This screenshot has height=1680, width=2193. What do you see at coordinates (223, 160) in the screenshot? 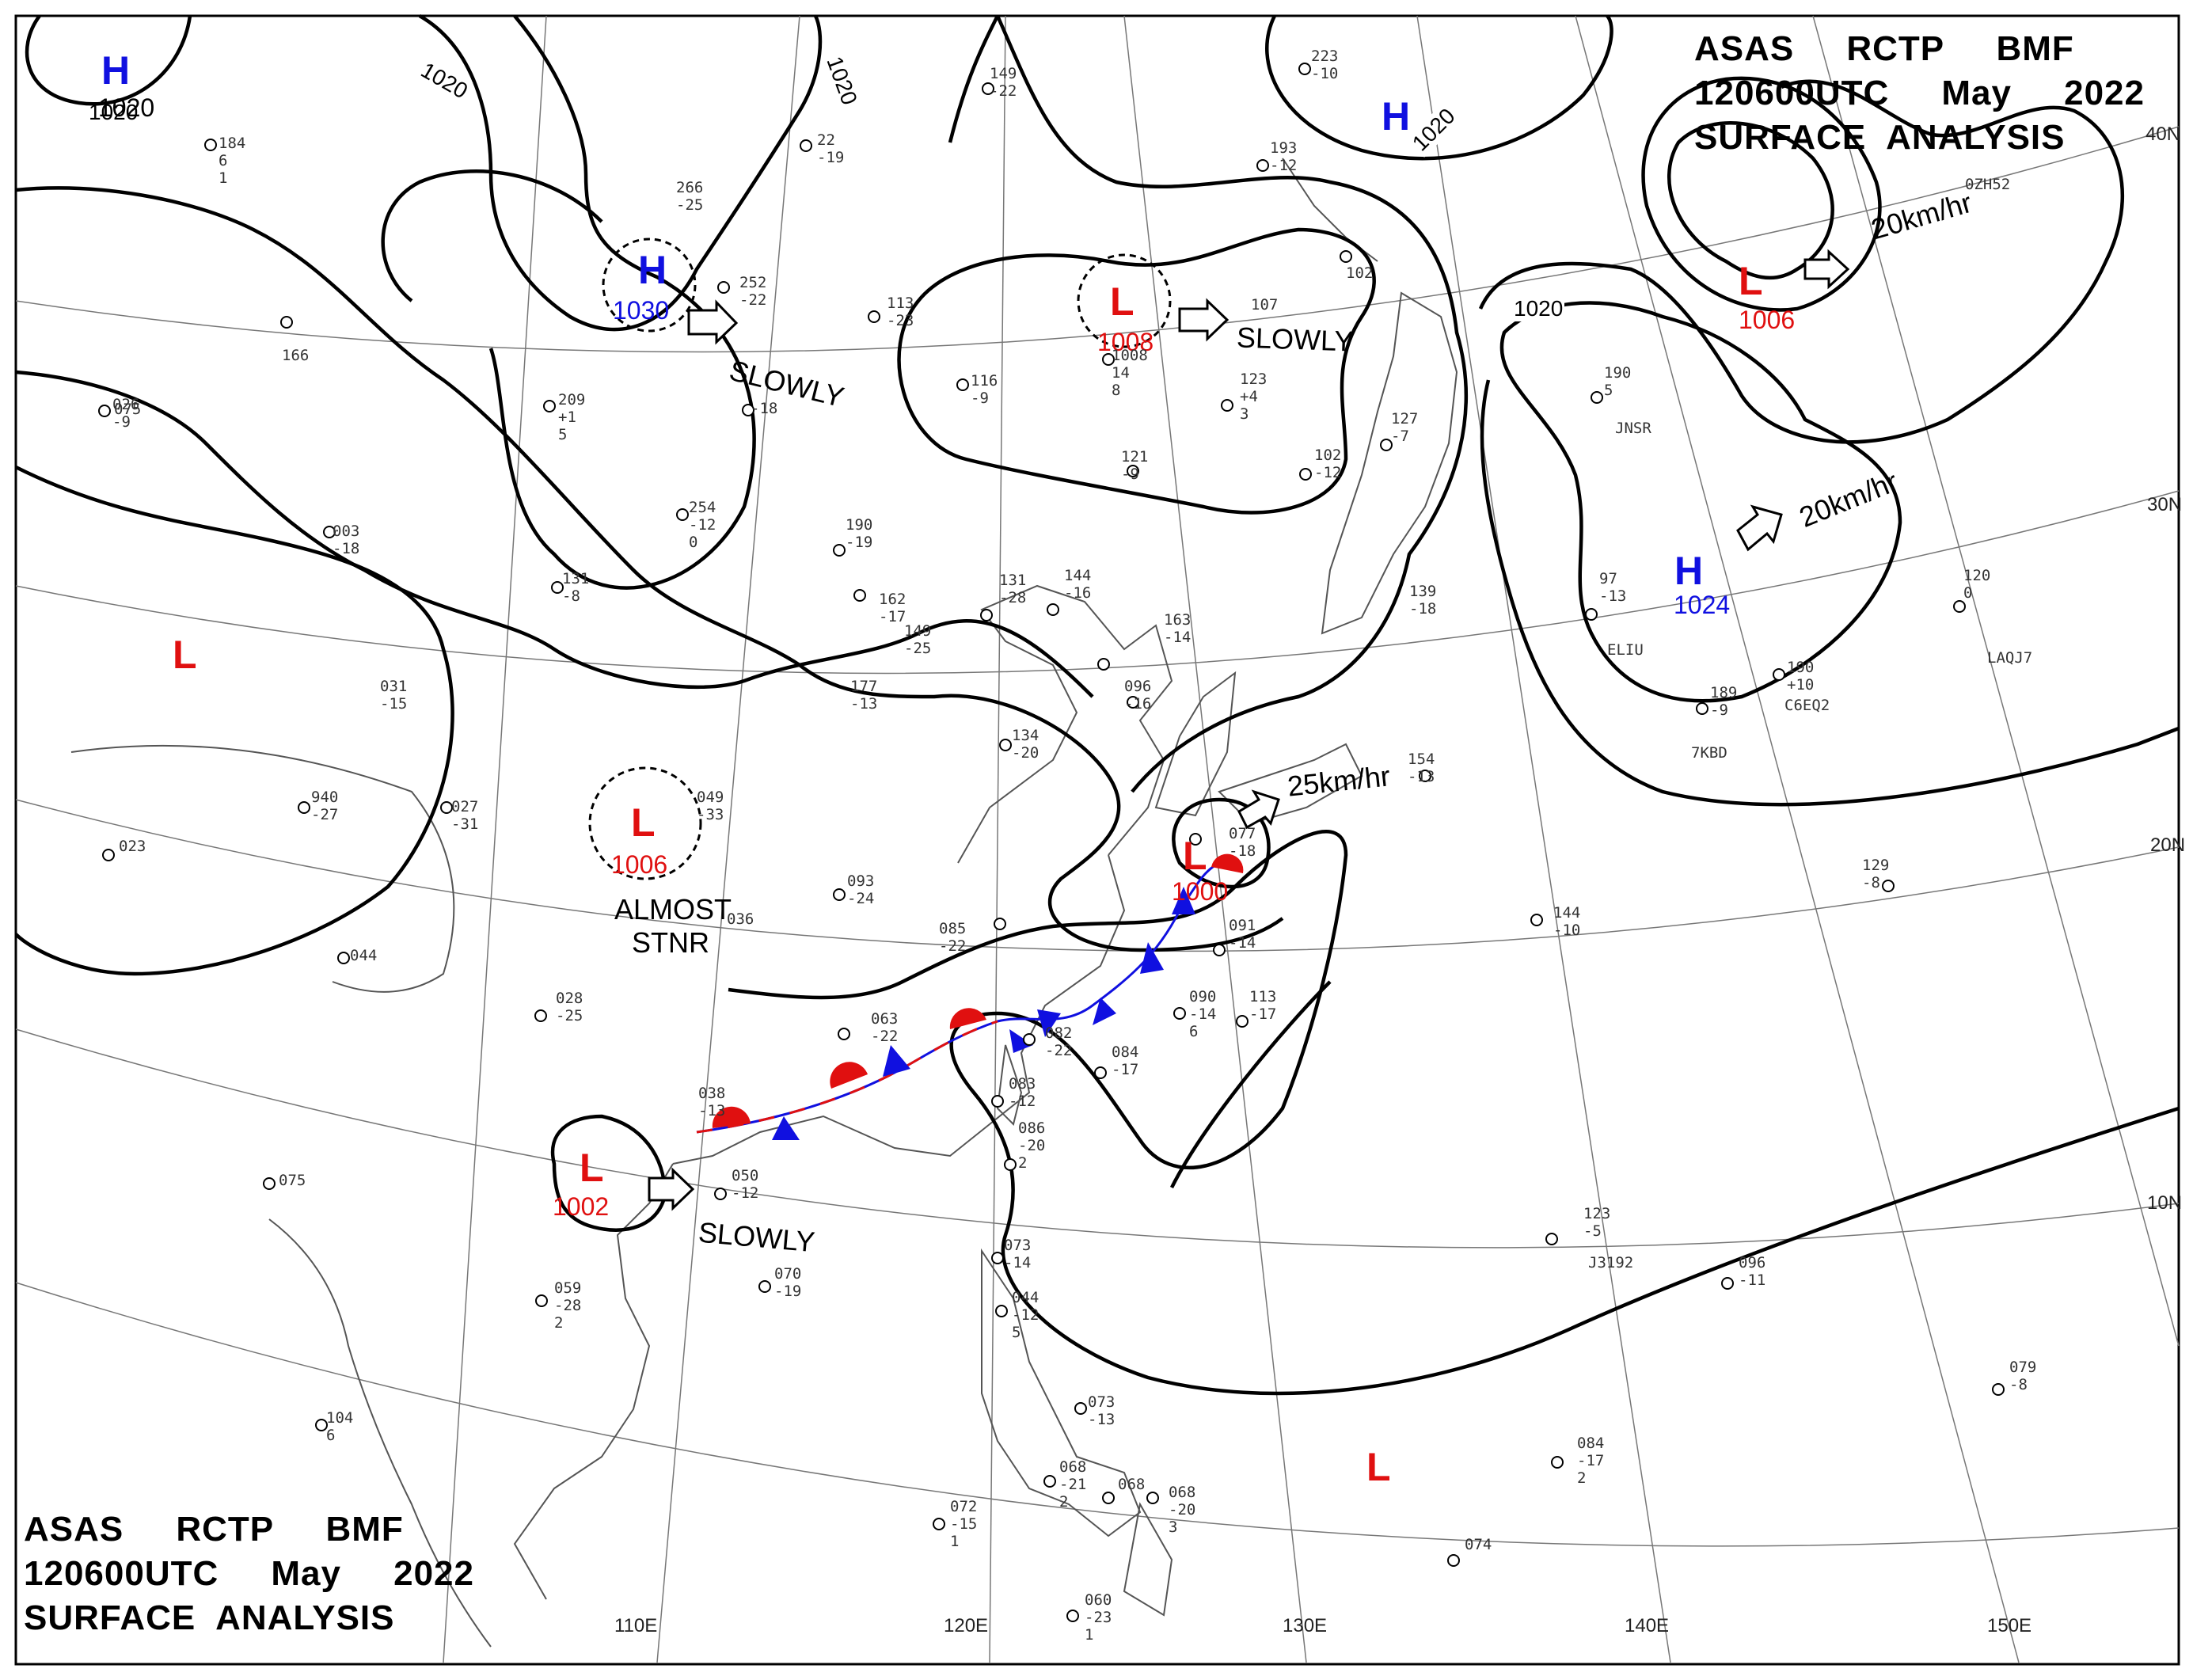
I see `station-value: 6` at bounding box center [223, 160].